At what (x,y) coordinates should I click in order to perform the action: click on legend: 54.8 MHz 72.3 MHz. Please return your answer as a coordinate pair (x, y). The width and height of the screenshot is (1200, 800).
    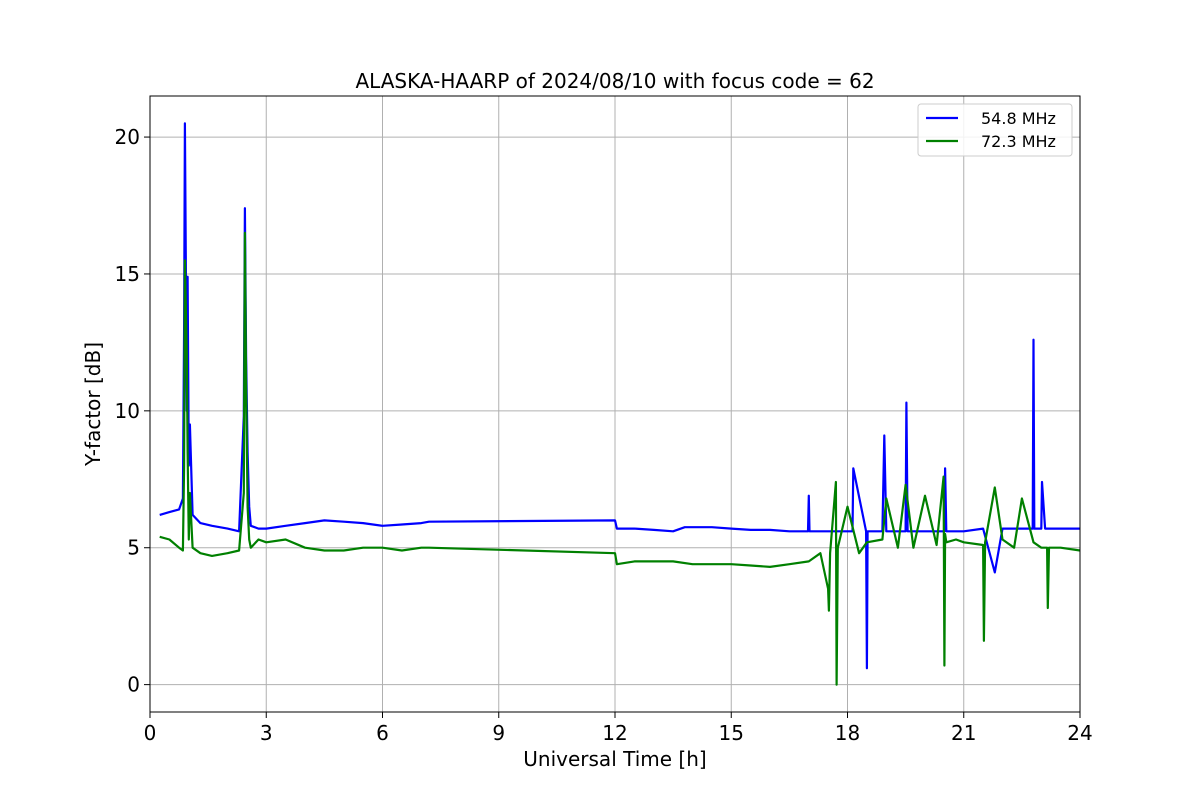
    Looking at the image, I should click on (995, 130).